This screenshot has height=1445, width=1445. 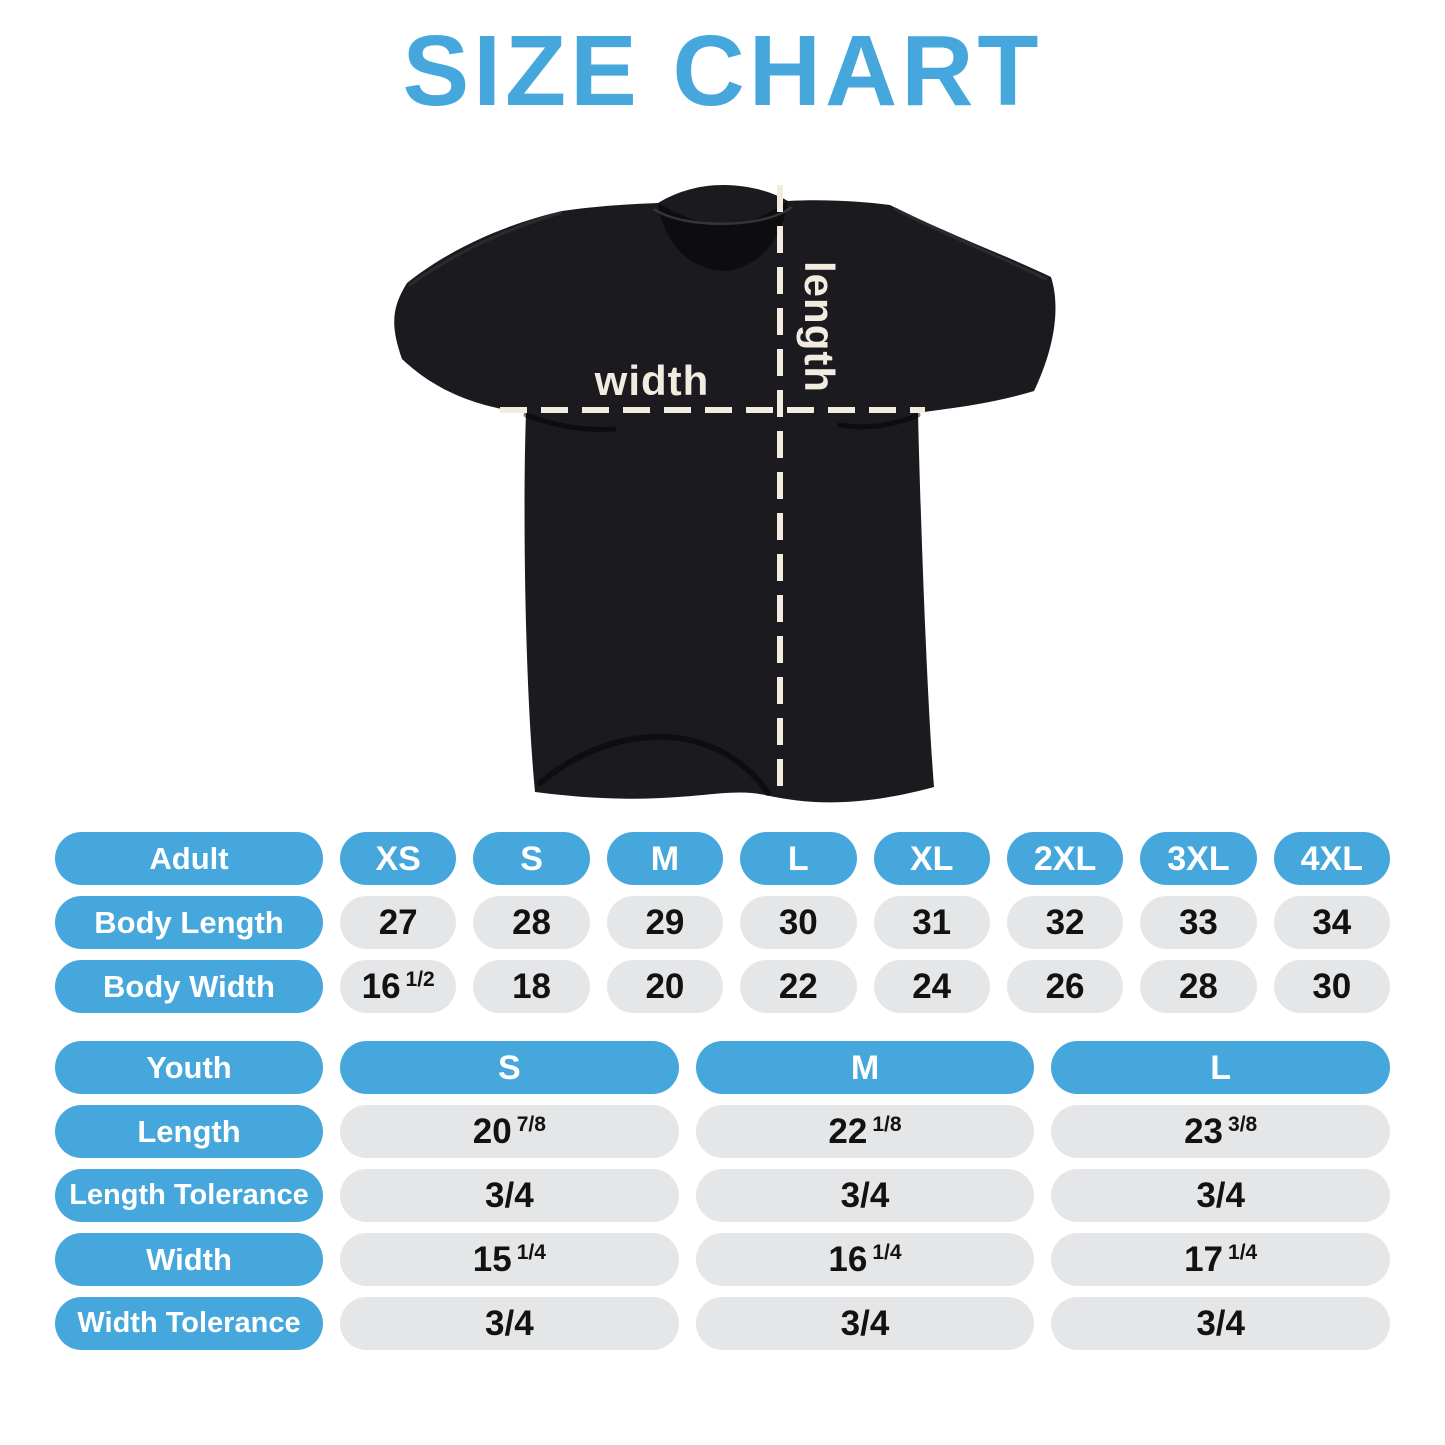 I want to click on row-label: Length, so click(x=189, y=1131).